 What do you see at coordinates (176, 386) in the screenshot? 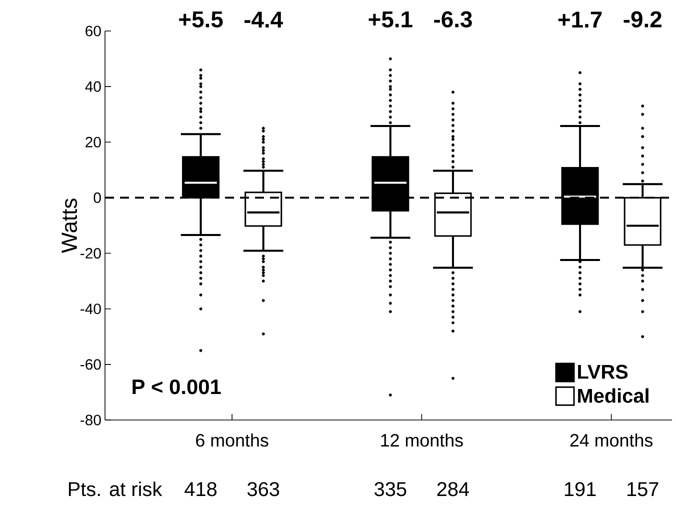
I see `annotation: P < 0.001` at bounding box center [176, 386].